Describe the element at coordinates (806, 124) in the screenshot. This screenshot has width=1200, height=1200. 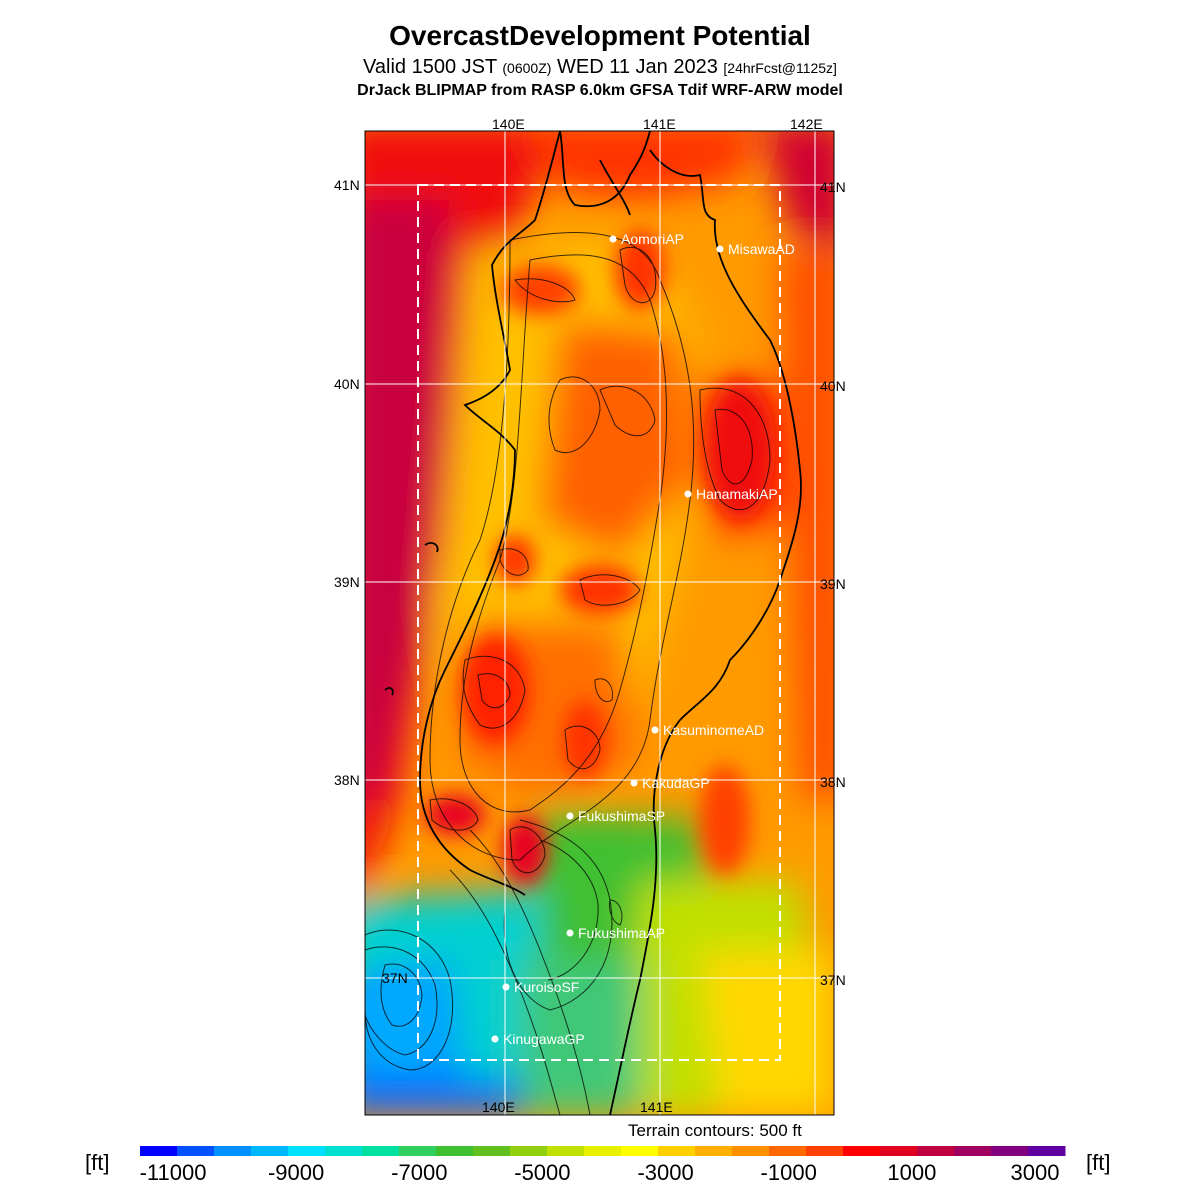
I see `lon-label-top-142e: 142E` at that location.